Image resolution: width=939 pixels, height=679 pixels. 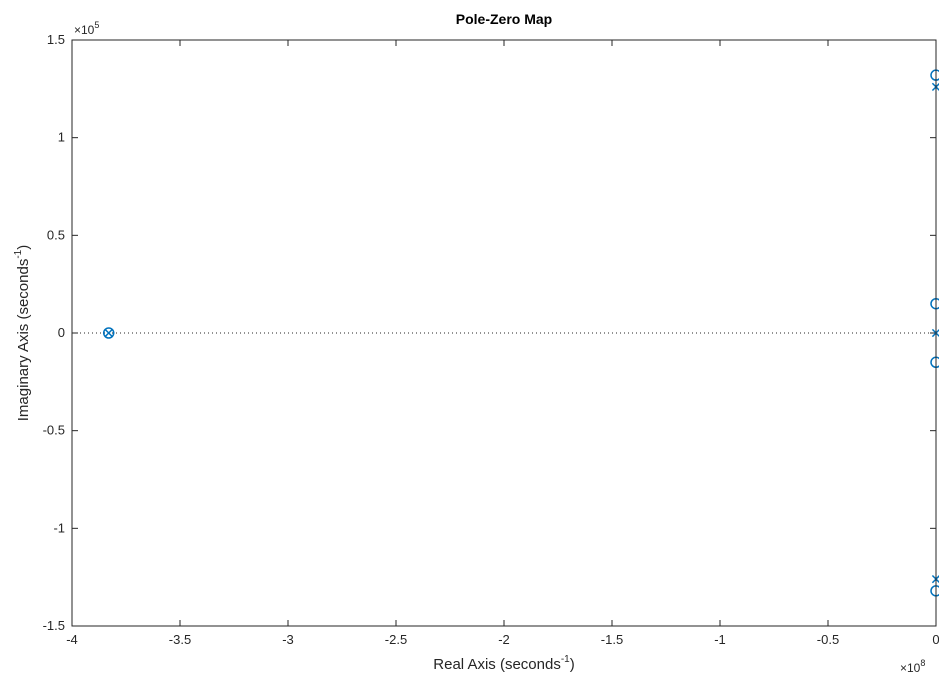 What do you see at coordinates (59, 527) in the screenshot?
I see `y-tick-label: -1` at bounding box center [59, 527].